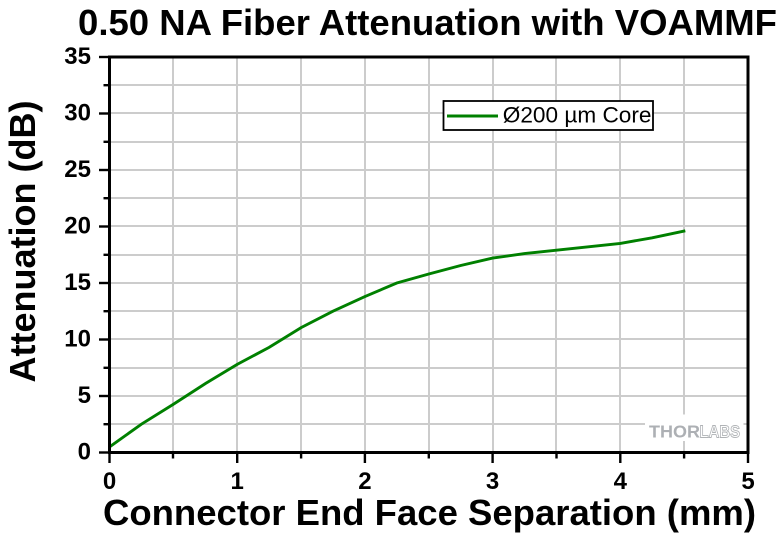 The height and width of the screenshot is (536, 780). Describe the element at coordinates (364, 481) in the screenshot. I see `svg-text: 2` at that location.